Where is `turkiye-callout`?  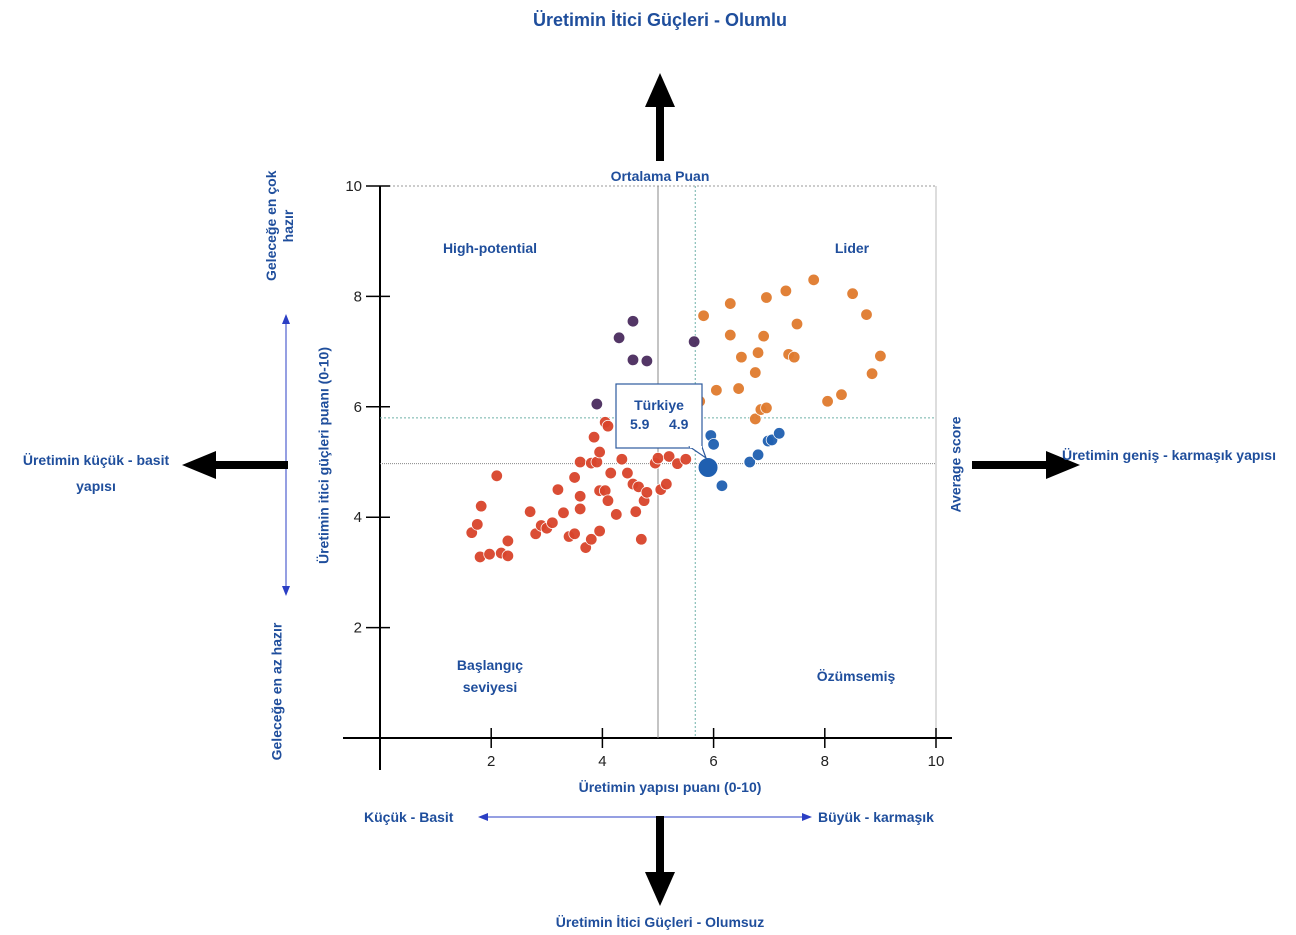
turkiye-callout is located at coordinates (661, 421).